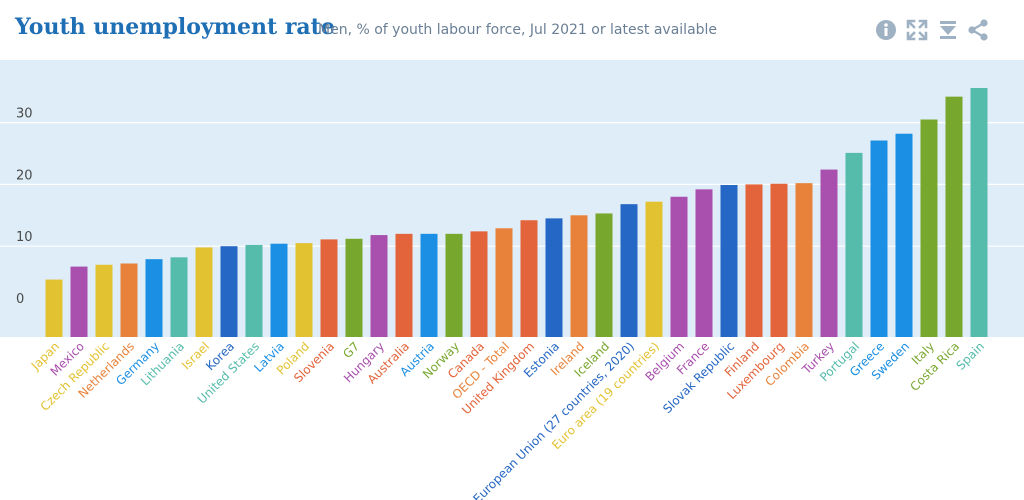 The width and height of the screenshot is (1024, 500). Describe the element at coordinates (948, 30) in the screenshot. I see `download-icon` at that location.